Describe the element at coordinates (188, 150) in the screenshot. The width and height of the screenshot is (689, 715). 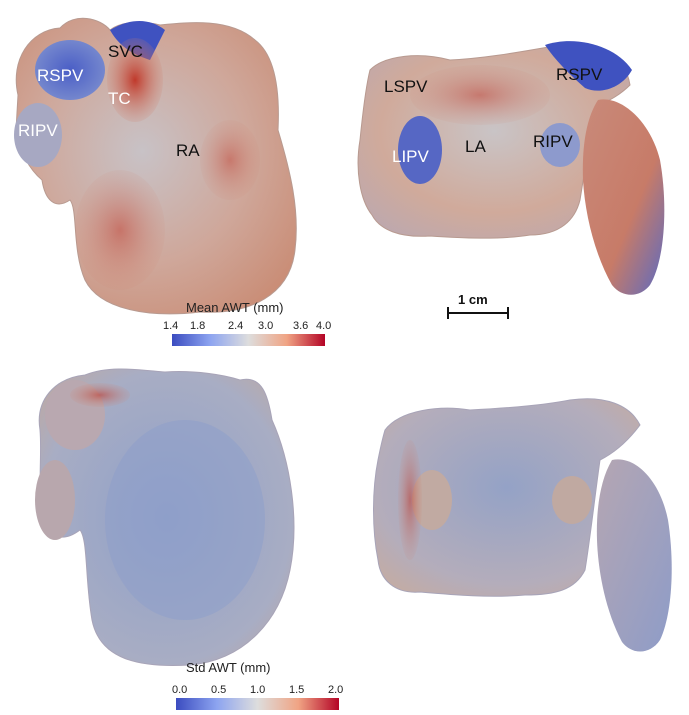
I see `label-ra: RA` at that location.